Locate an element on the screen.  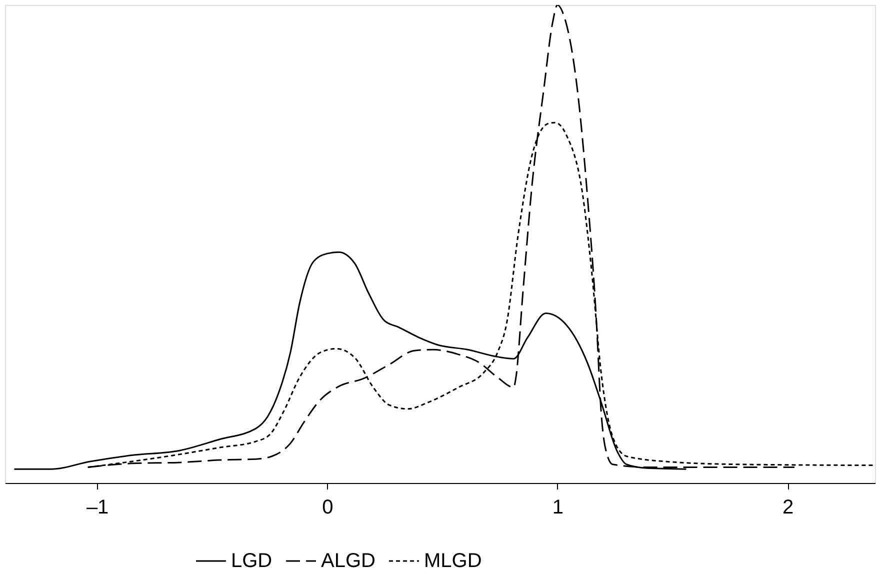
x-tick-label: 2 is located at coordinates (788, 507).